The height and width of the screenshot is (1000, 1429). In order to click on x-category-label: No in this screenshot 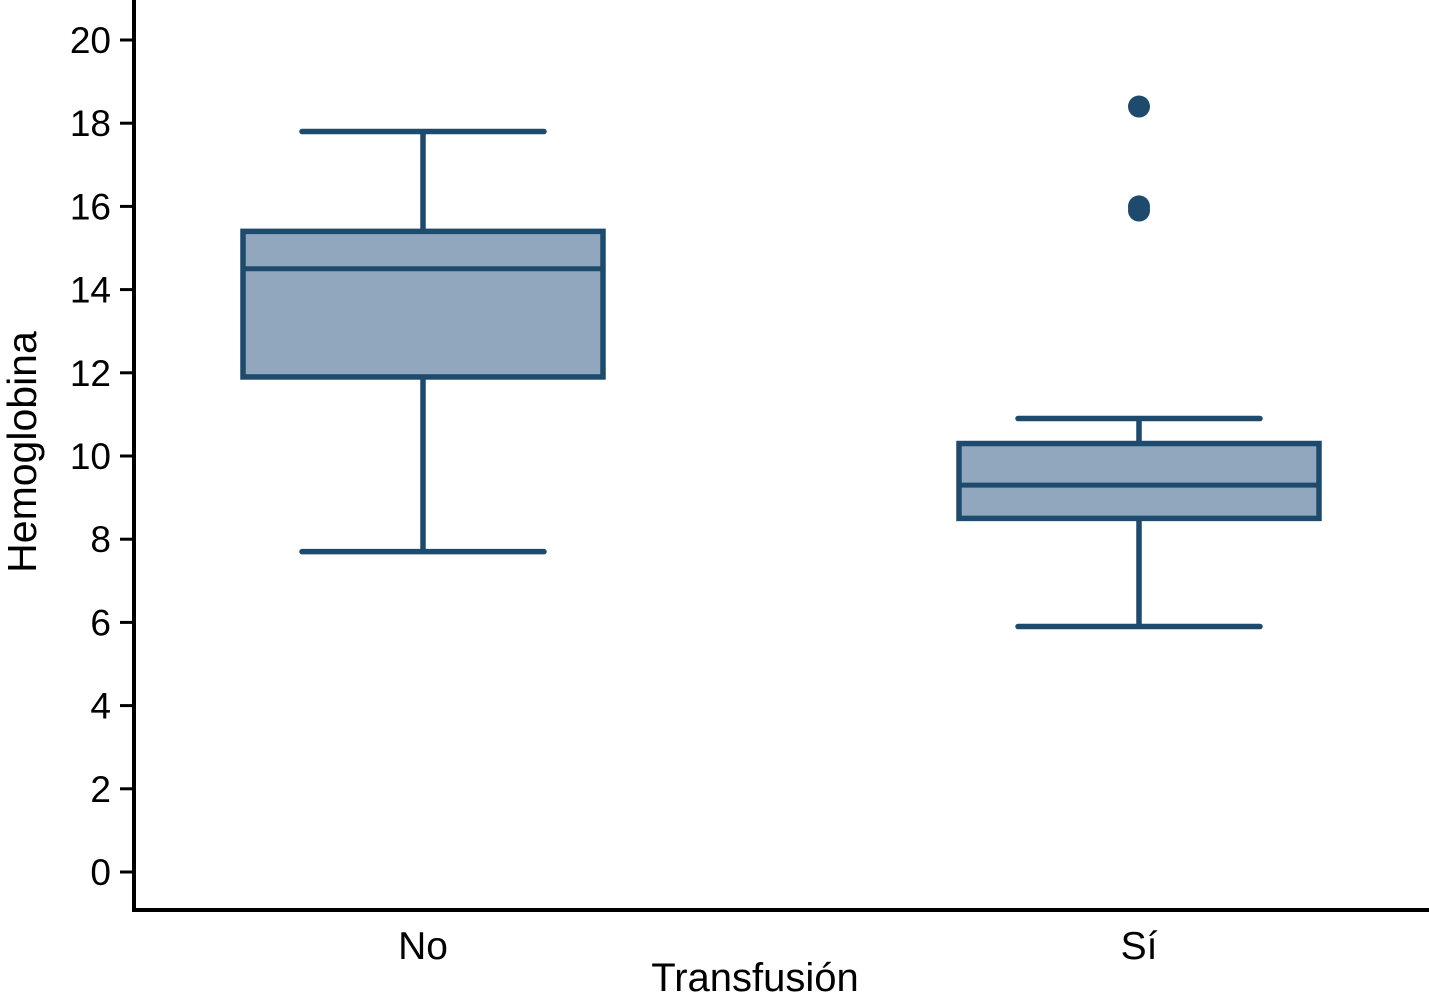, I will do `click(423, 946)`.